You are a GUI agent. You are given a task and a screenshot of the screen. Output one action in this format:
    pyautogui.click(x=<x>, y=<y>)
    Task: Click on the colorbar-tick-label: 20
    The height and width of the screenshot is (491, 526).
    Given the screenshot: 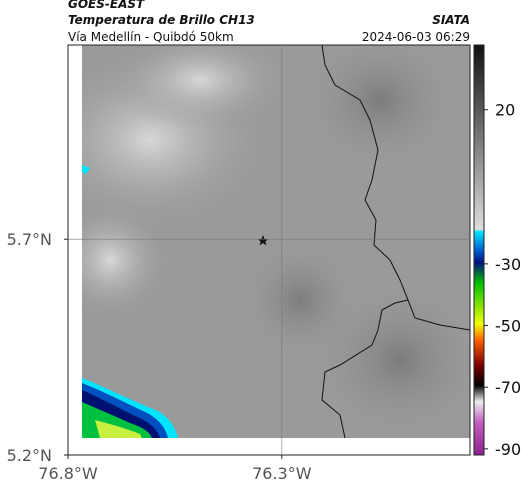 What is the action you would take?
    pyautogui.click(x=505, y=110)
    